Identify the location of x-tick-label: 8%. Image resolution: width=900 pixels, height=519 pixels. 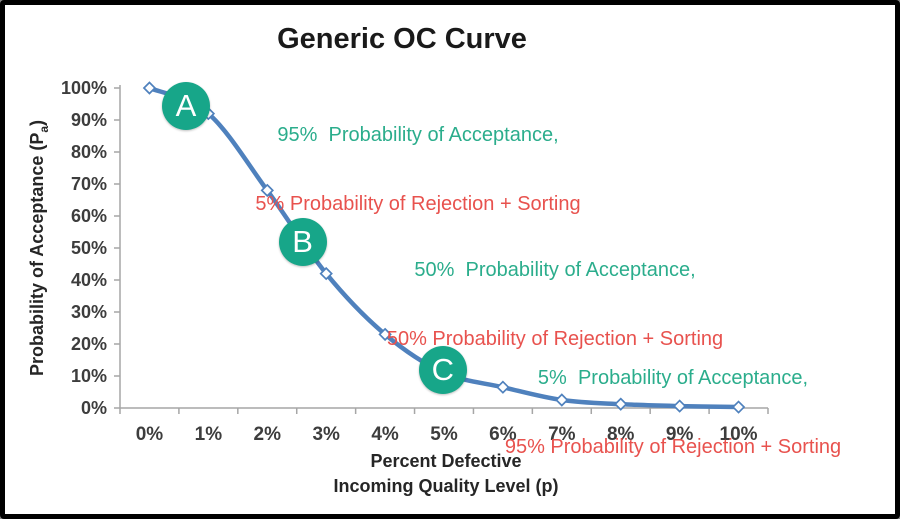
(621, 434).